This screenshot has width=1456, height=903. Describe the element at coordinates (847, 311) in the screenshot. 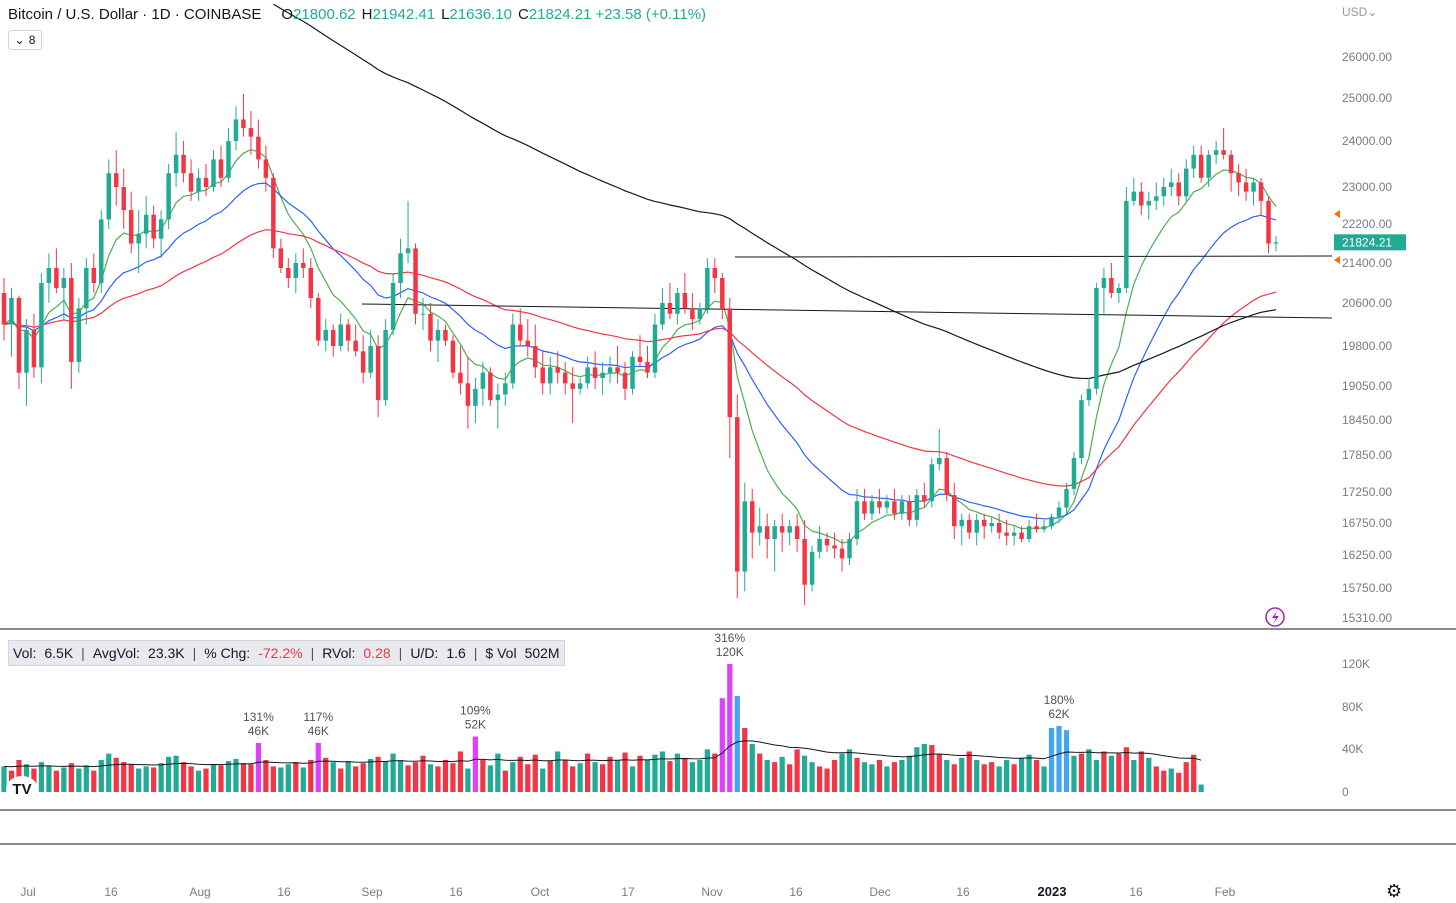

I see `support-trendline` at that location.